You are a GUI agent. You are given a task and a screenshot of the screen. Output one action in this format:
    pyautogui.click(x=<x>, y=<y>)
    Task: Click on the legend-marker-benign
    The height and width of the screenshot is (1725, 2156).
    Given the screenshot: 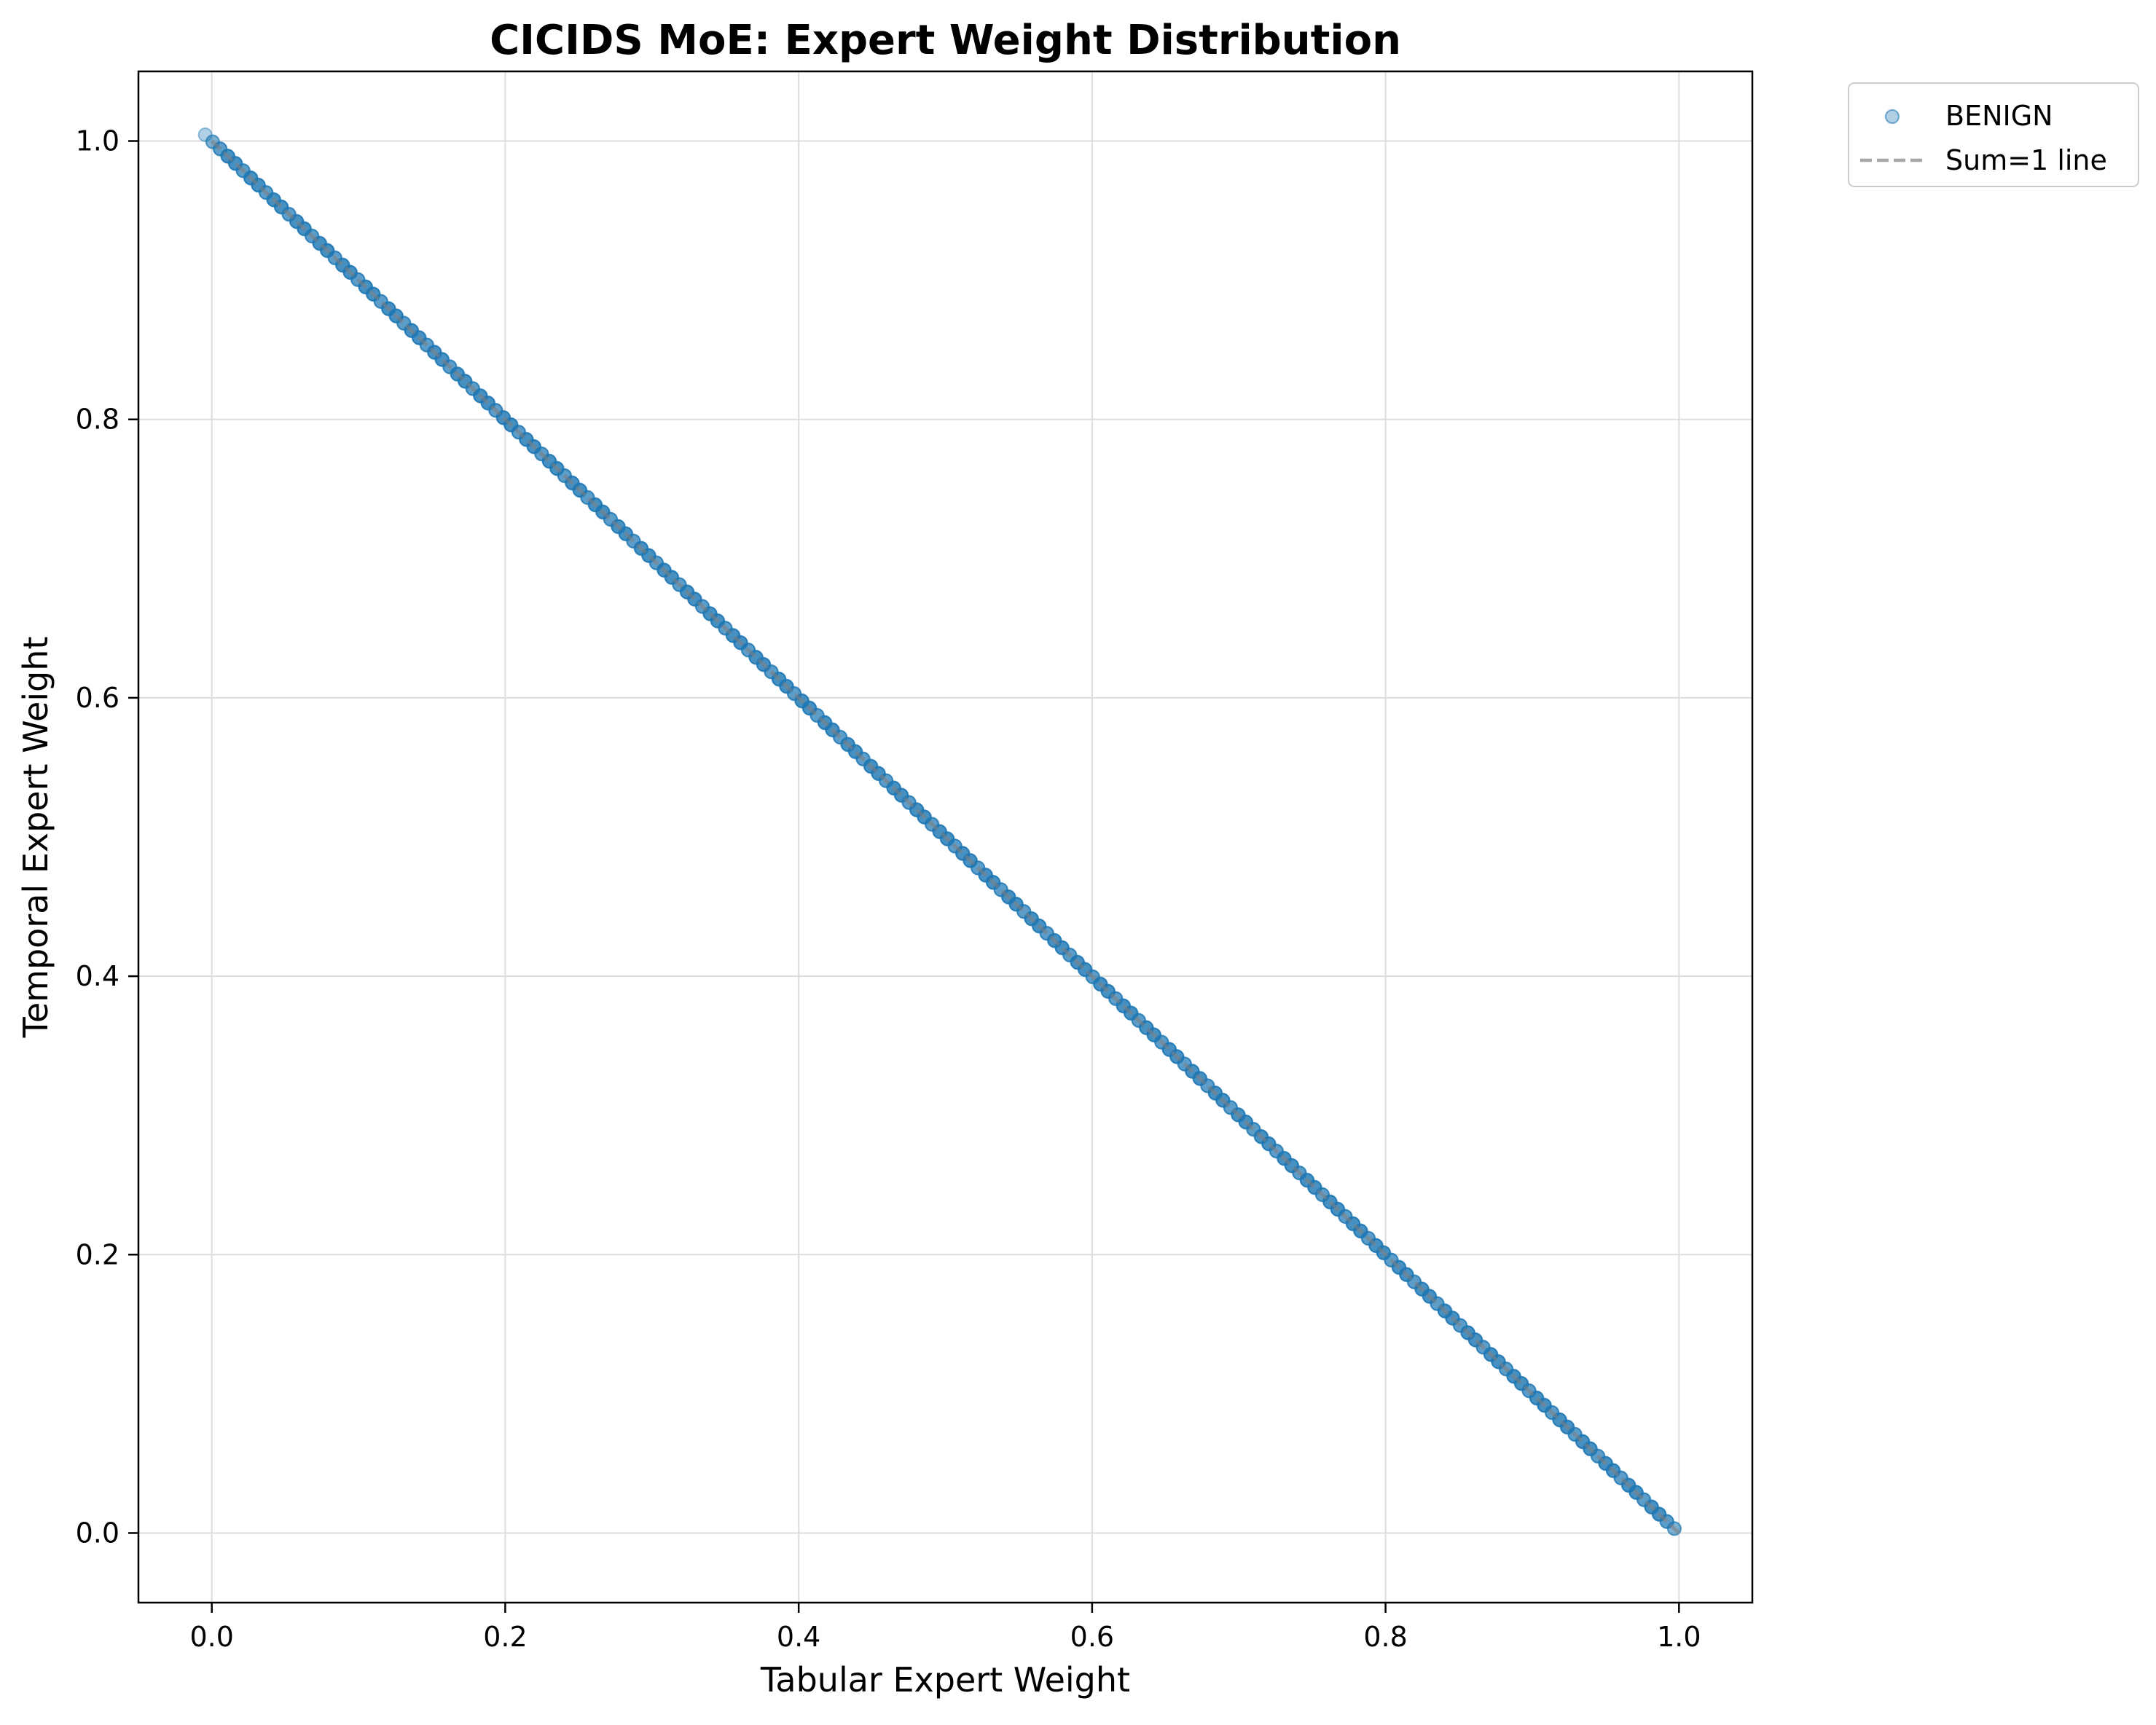 What is the action you would take?
    pyautogui.click(x=1892, y=117)
    